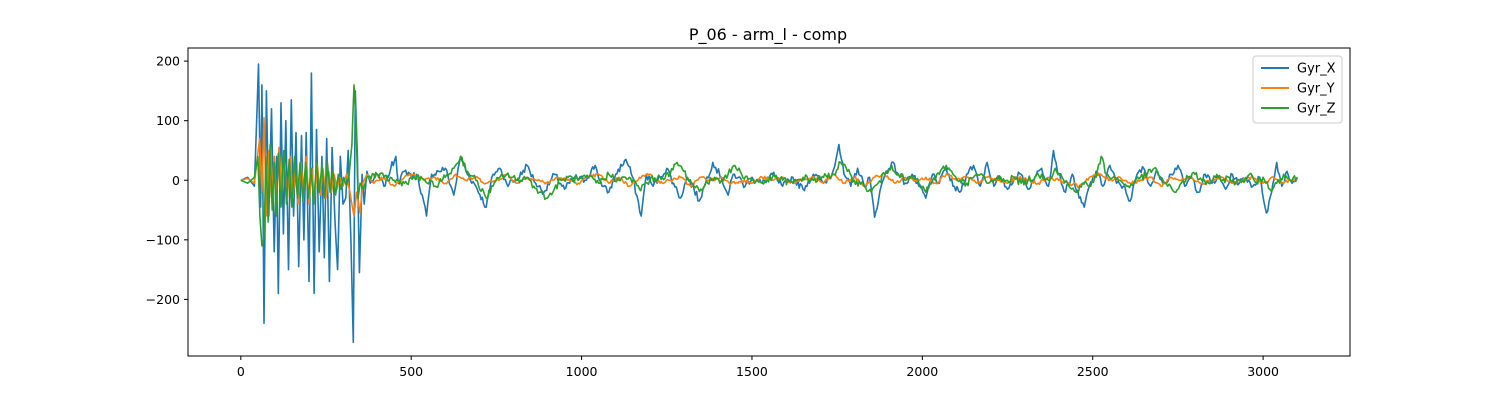 The width and height of the screenshot is (1500, 400). I want to click on y-tick-label: −100, so click(163, 239).